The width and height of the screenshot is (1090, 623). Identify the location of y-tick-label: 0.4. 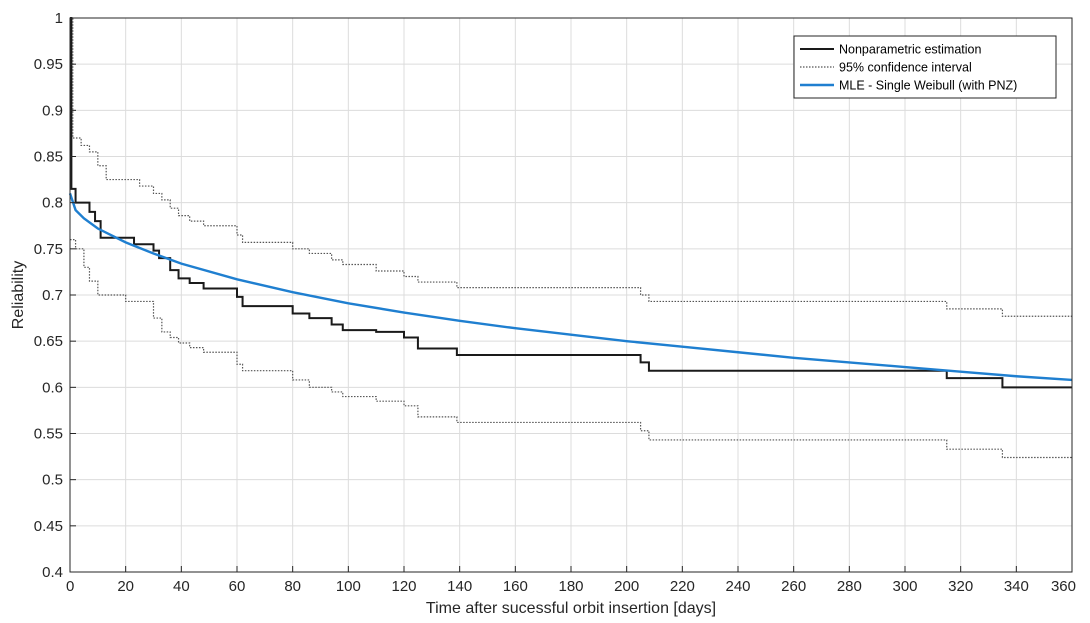
(52, 572).